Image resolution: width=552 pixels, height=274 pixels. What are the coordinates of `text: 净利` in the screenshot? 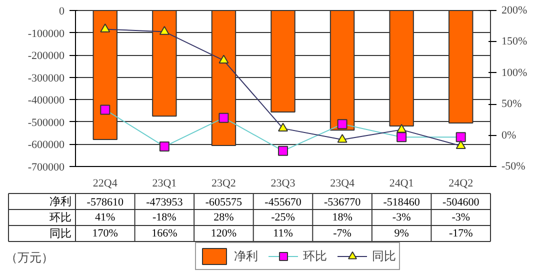 It's located at (61, 201).